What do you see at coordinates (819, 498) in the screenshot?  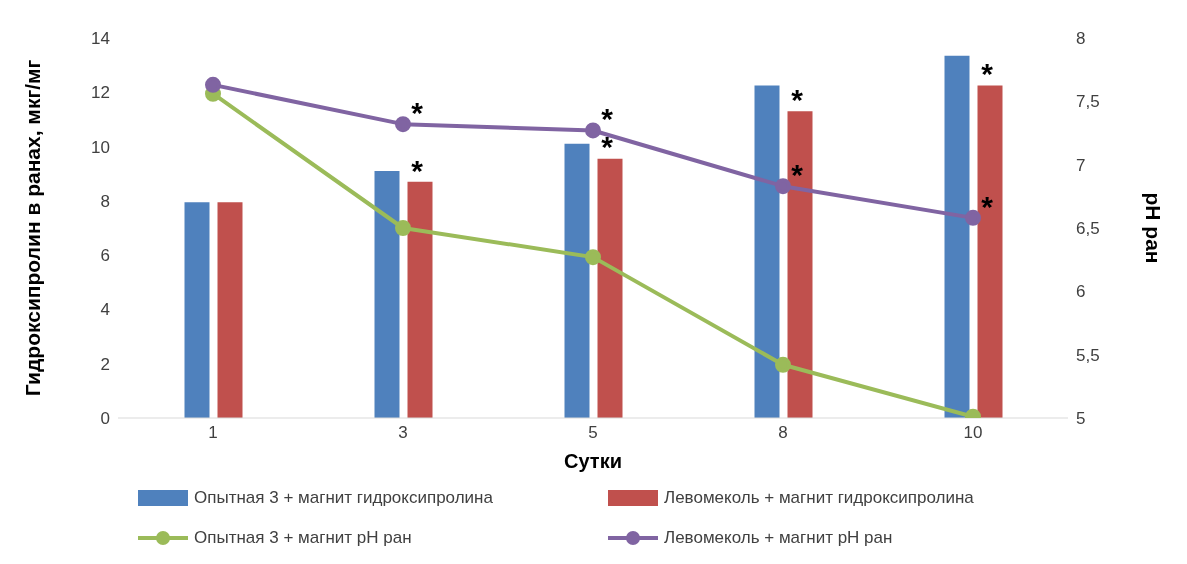 I see `legend-label: Левомеколь + магнит гидроксипролина` at bounding box center [819, 498].